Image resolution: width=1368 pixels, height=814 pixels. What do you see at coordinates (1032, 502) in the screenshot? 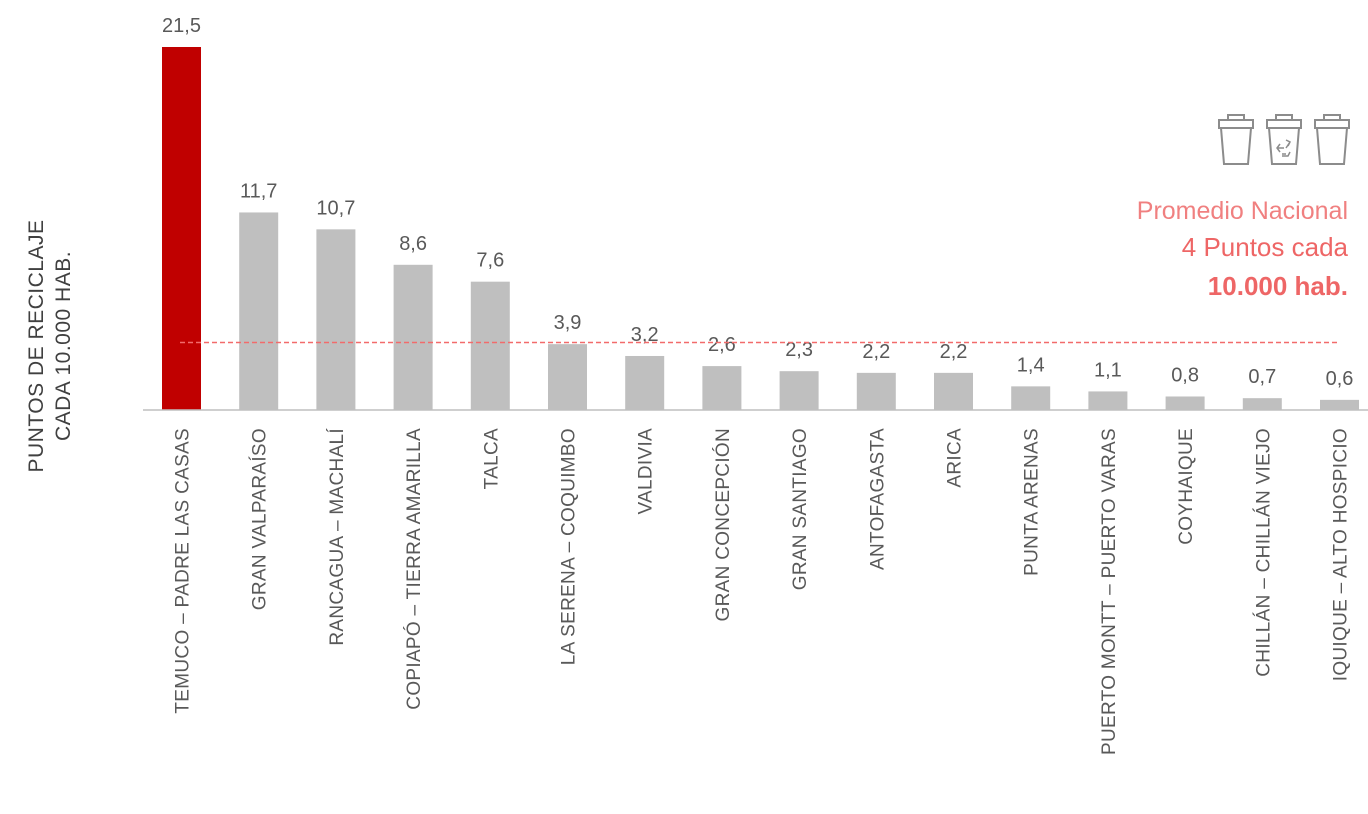
I see `category-label-11: PUNTA ARENAS` at bounding box center [1032, 502].